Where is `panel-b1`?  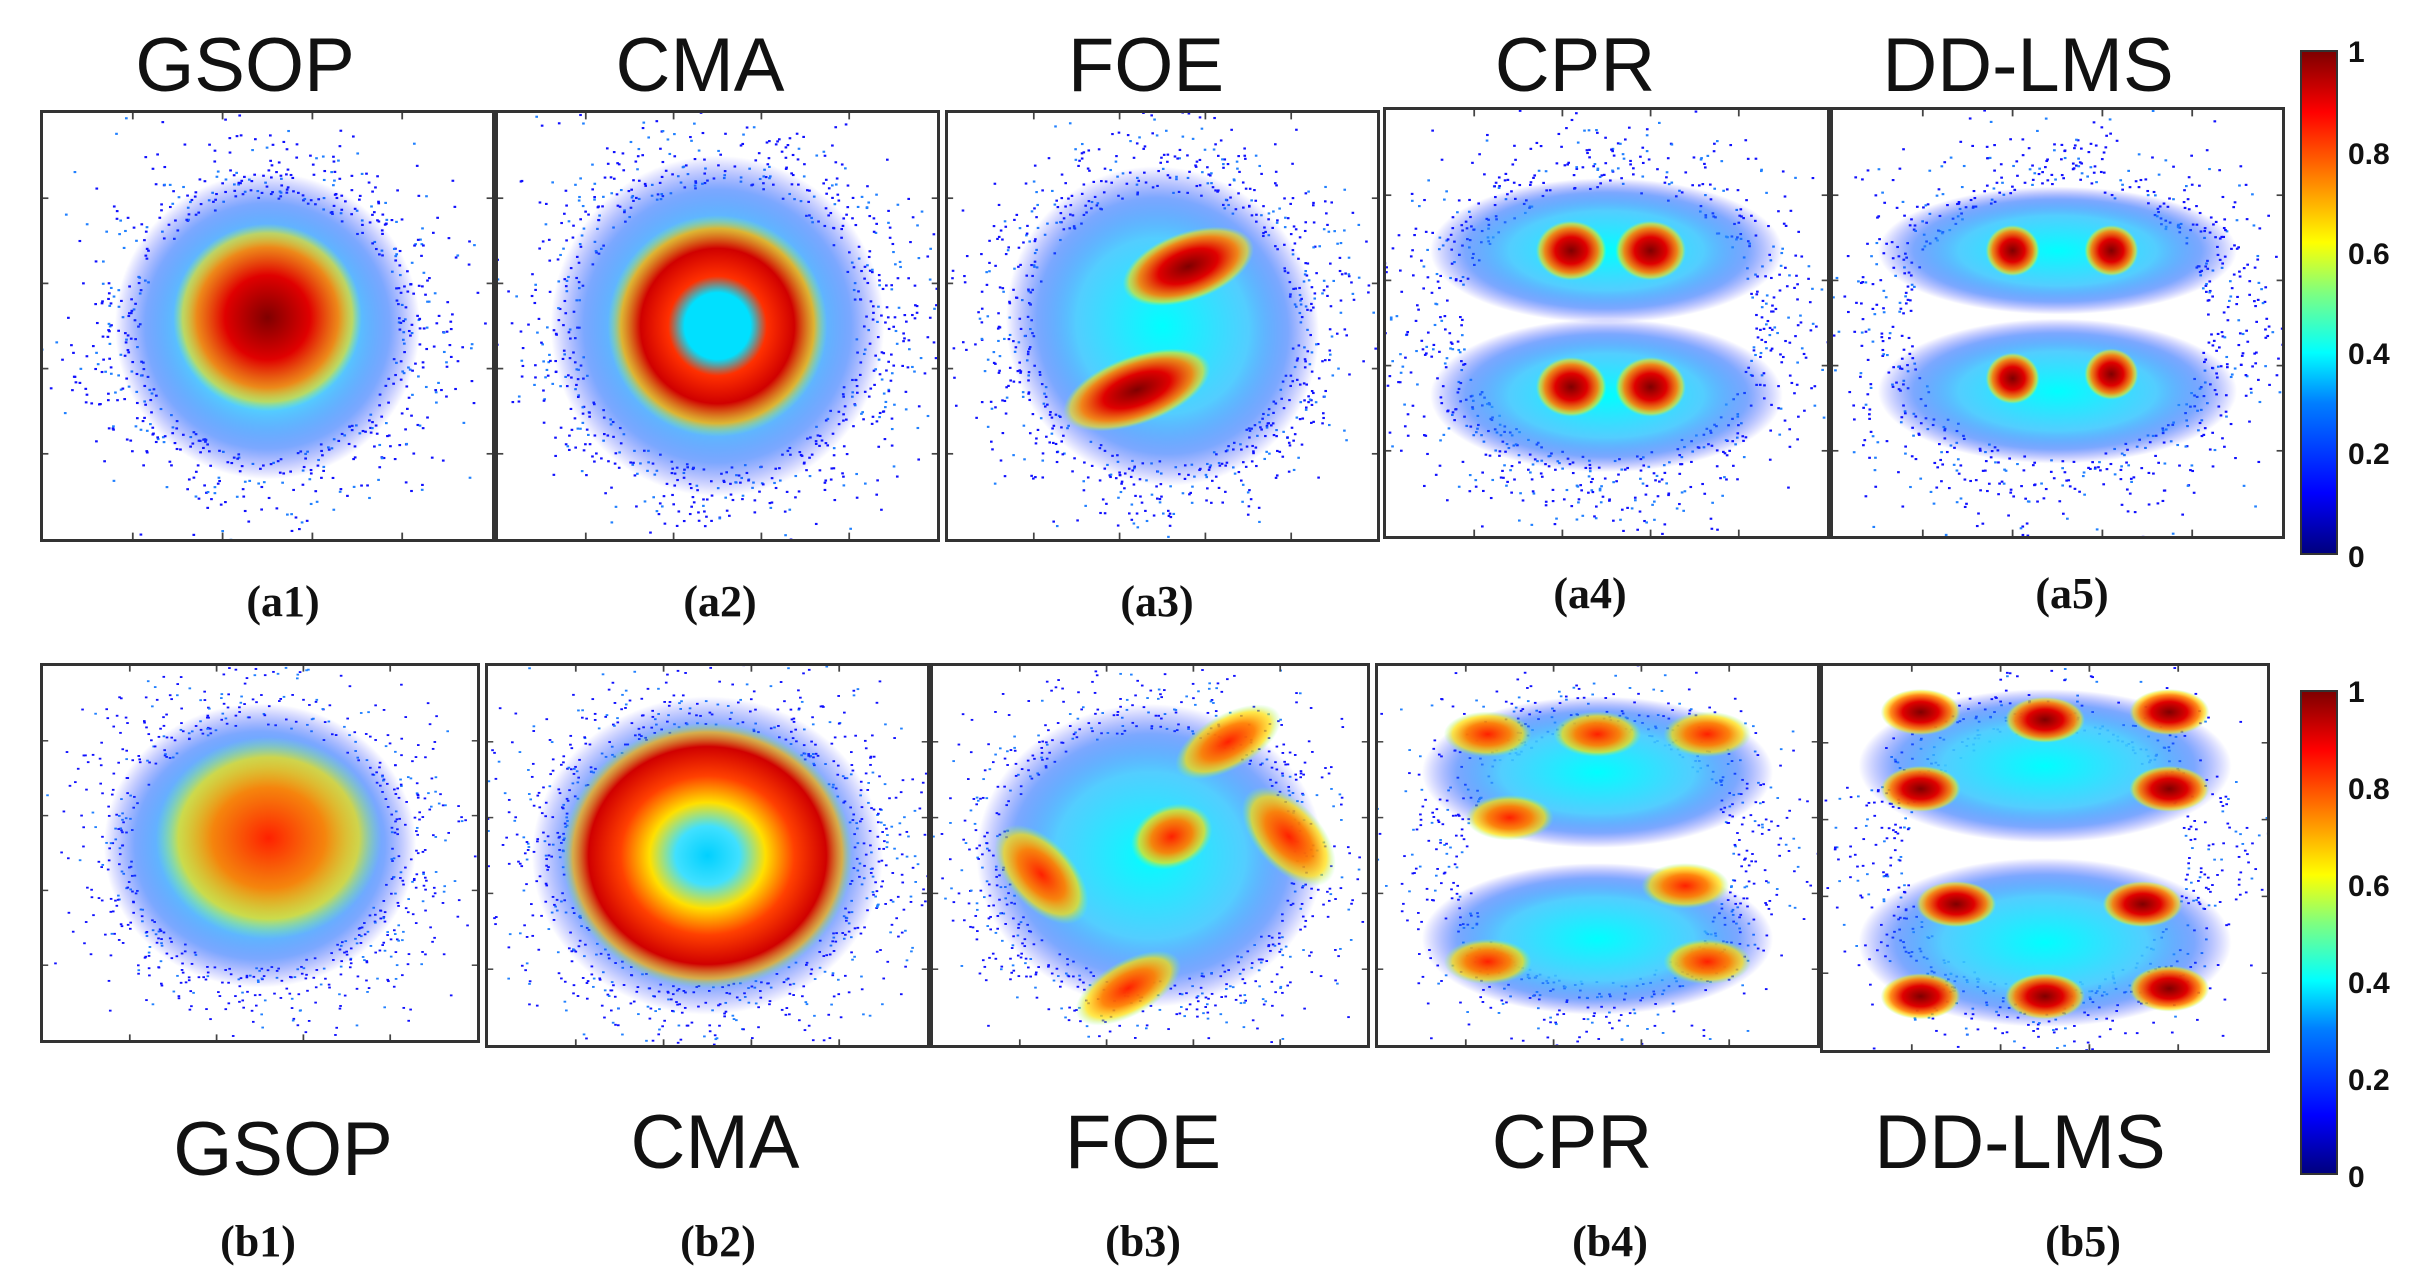 panel-b1 is located at coordinates (260, 853).